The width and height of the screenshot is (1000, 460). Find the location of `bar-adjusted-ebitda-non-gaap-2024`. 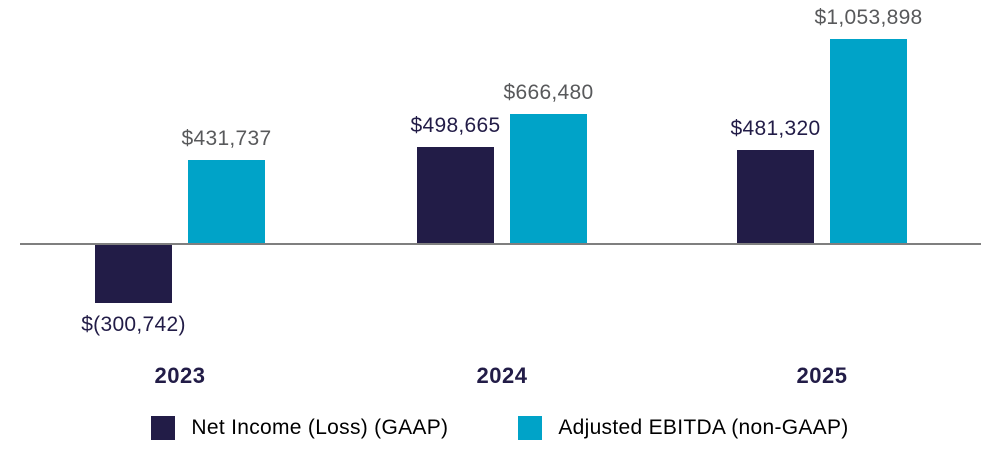

bar-adjusted-ebitda-non-gaap-2024 is located at coordinates (548, 179).